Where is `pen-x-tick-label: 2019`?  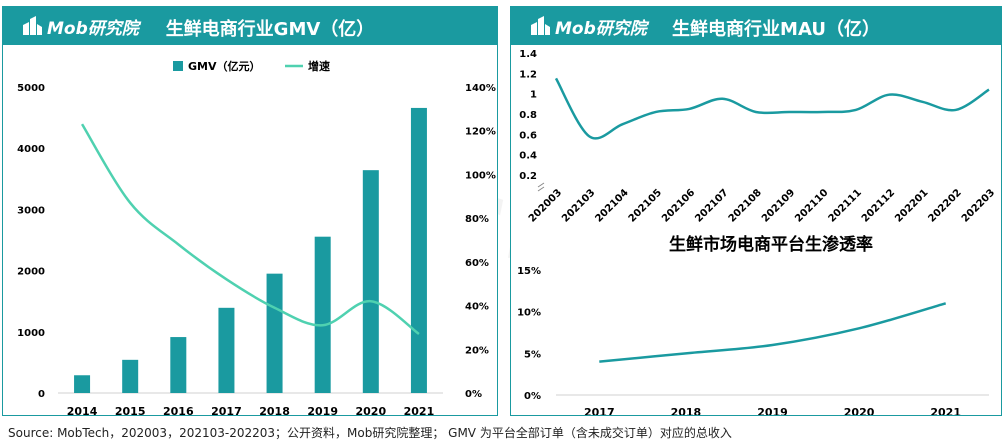 pen-x-tick-label: 2019 is located at coordinates (772, 410).